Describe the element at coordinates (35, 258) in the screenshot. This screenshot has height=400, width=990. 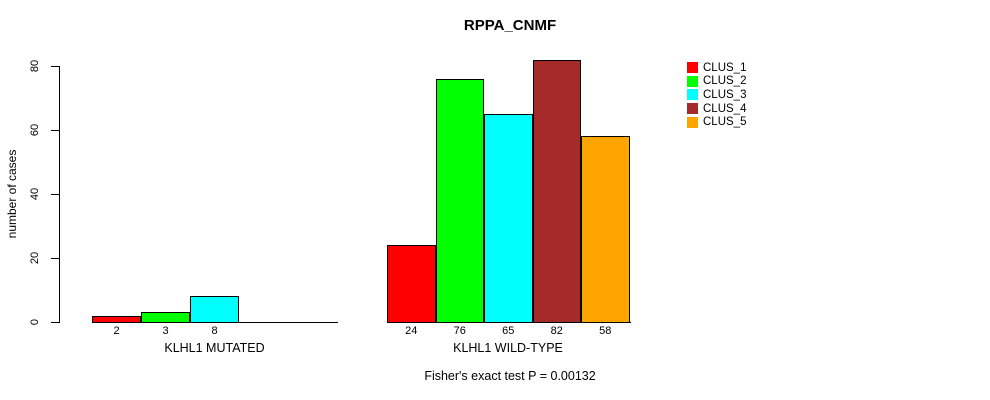
I see `y-axis-tick-label: 20` at that location.